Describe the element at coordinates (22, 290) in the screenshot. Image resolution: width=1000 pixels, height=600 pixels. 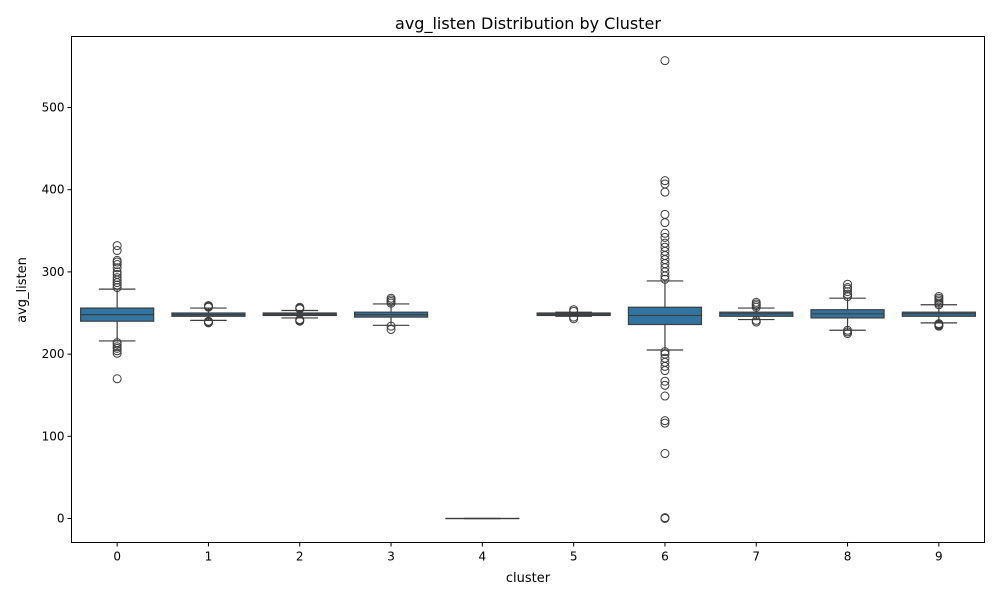
I see `y-axis-label: avg_listen` at that location.